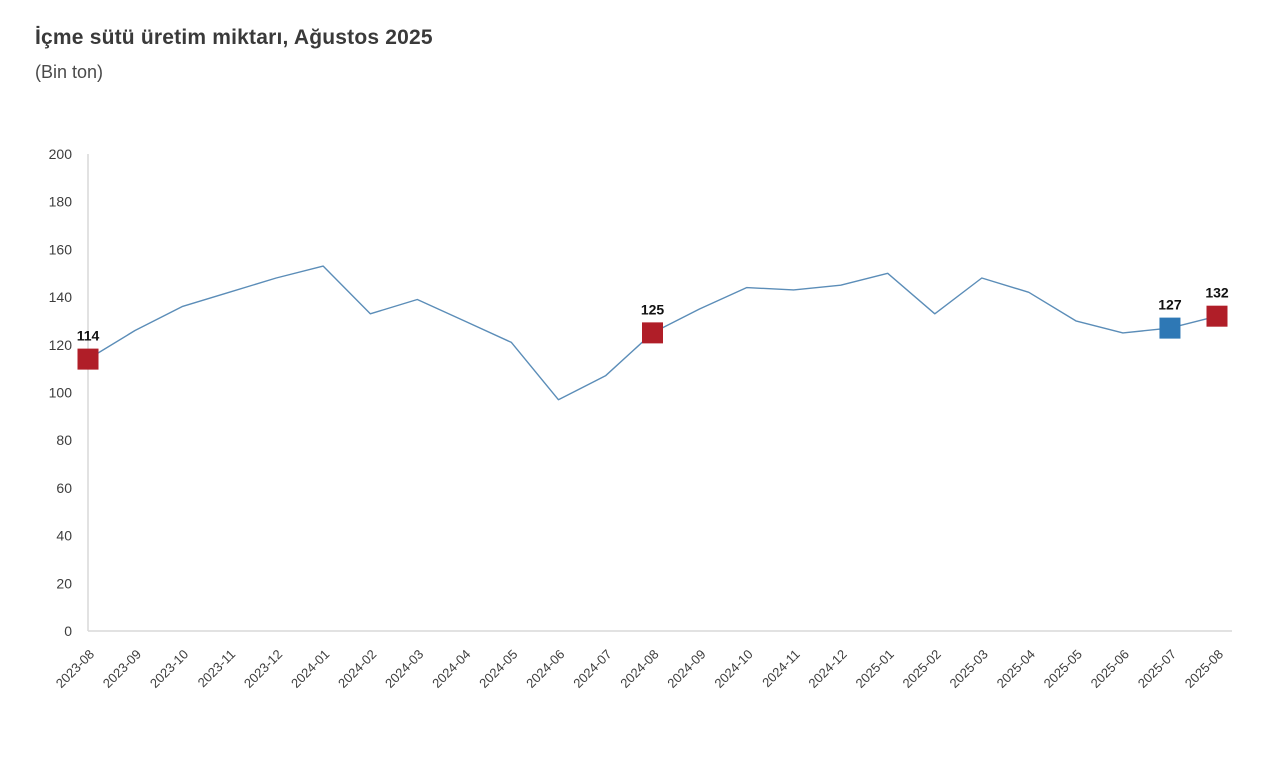  What do you see at coordinates (1170, 305) in the screenshot?
I see `data-point-value-label: 127` at bounding box center [1170, 305].